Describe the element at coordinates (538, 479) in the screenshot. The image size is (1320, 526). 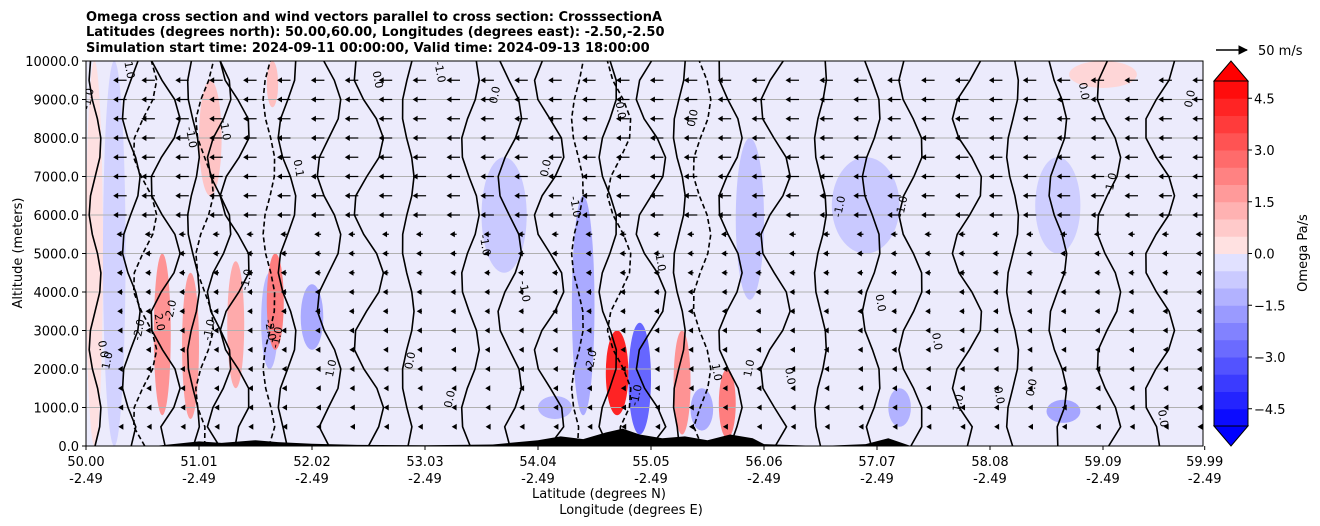
I see `x-tick-label-lon: -2.49` at that location.